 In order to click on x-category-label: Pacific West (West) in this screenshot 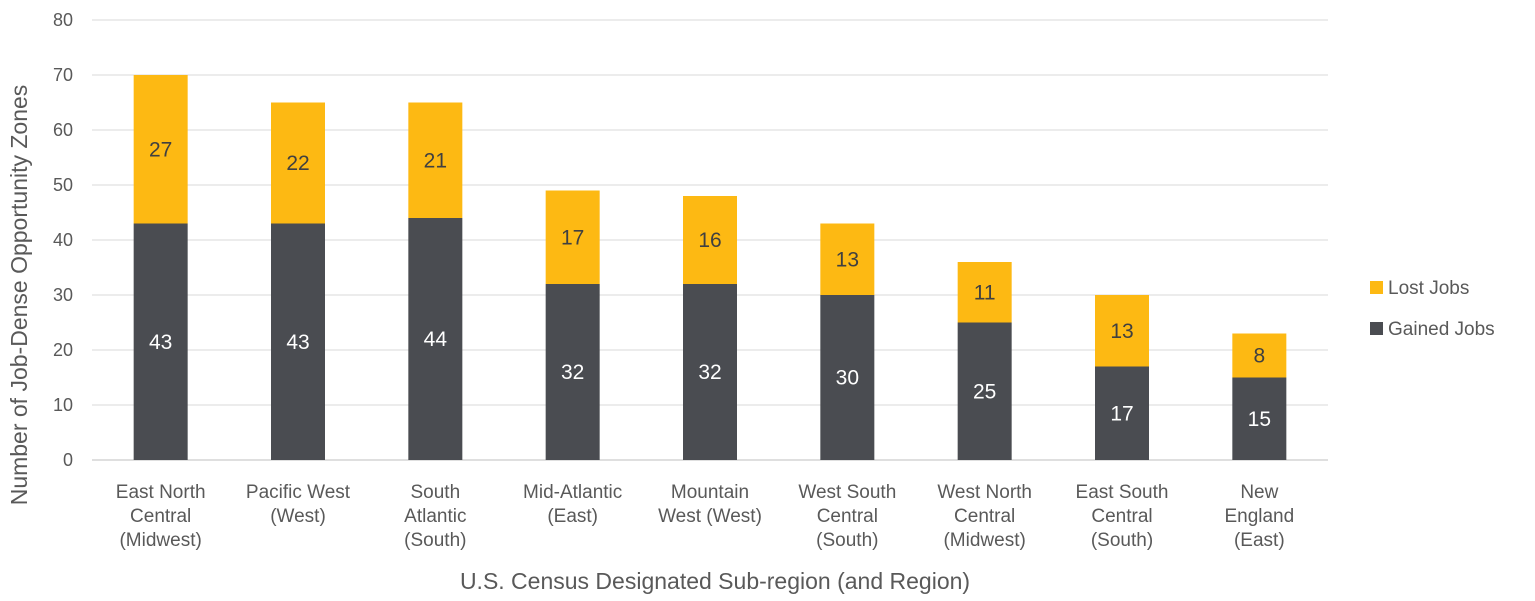, I will do `click(298, 504)`.